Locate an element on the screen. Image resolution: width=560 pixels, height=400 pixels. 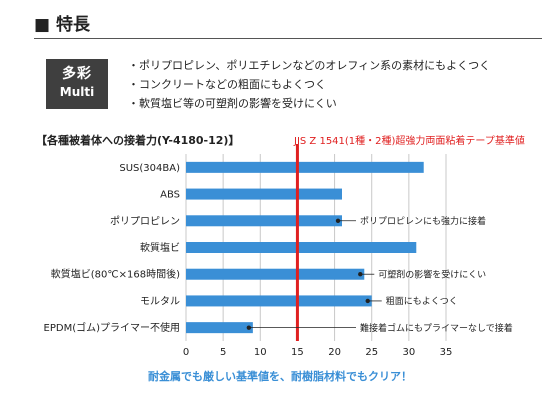
heading-underline is located at coordinates (288, 38).